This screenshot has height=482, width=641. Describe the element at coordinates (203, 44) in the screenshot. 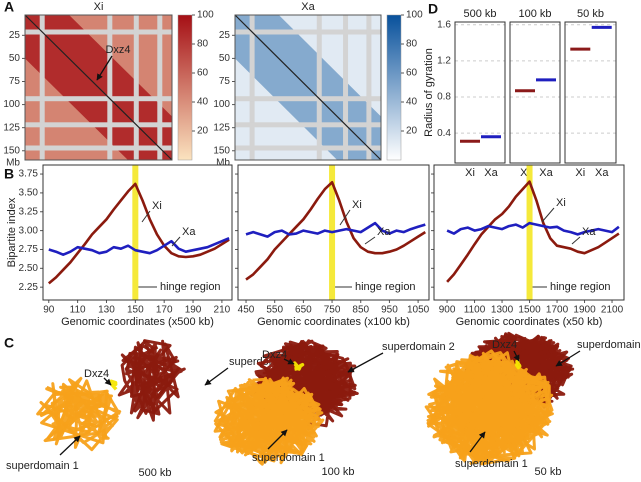

I see `colorbar-tick-label: 80` at that location.